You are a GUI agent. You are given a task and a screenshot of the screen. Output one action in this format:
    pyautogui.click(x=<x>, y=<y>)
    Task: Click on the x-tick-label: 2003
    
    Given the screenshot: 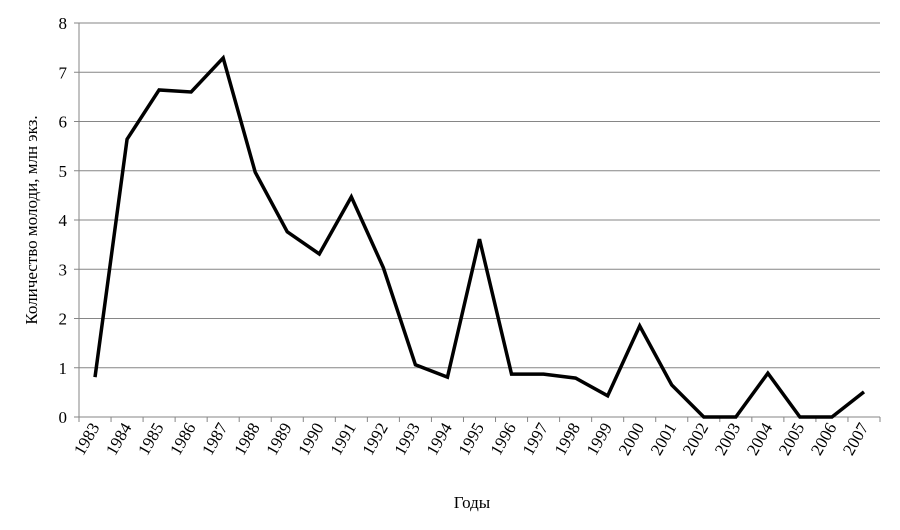 What is the action you would take?
    pyautogui.click(x=727, y=439)
    